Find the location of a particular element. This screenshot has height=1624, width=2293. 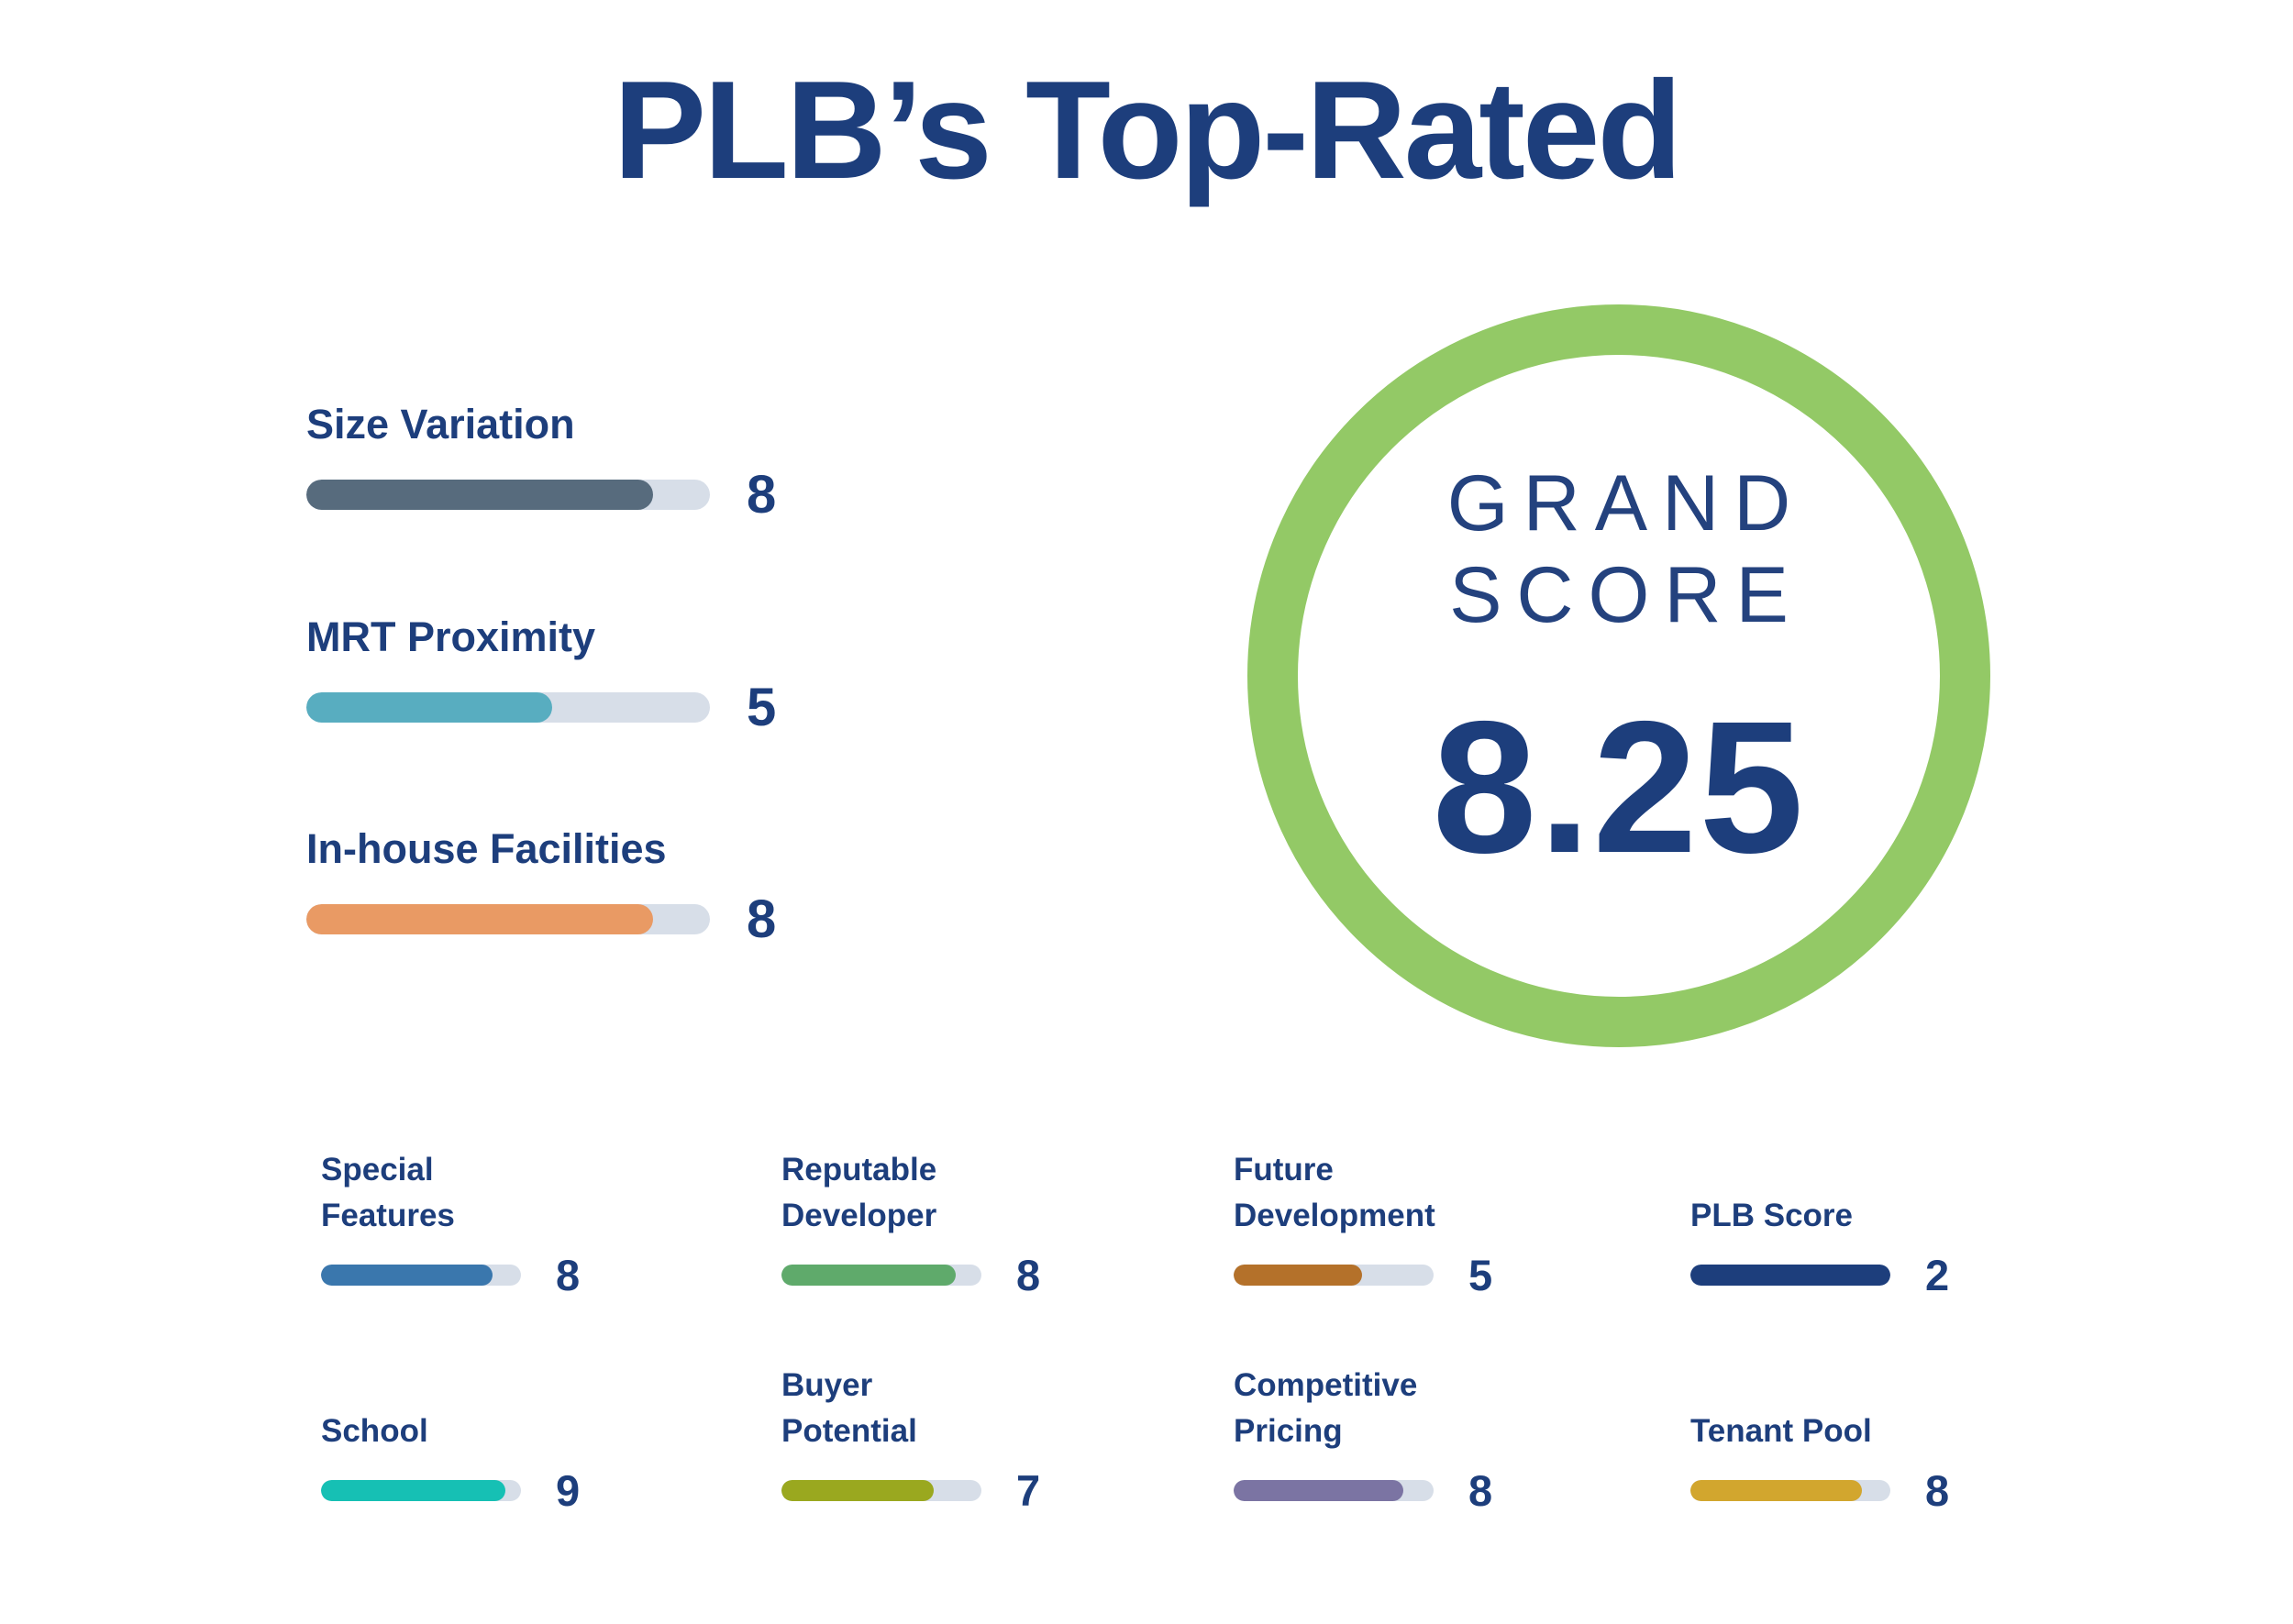

metric-tenant-pool: Tenant Pool 8 is located at coordinates (1910, 1440).